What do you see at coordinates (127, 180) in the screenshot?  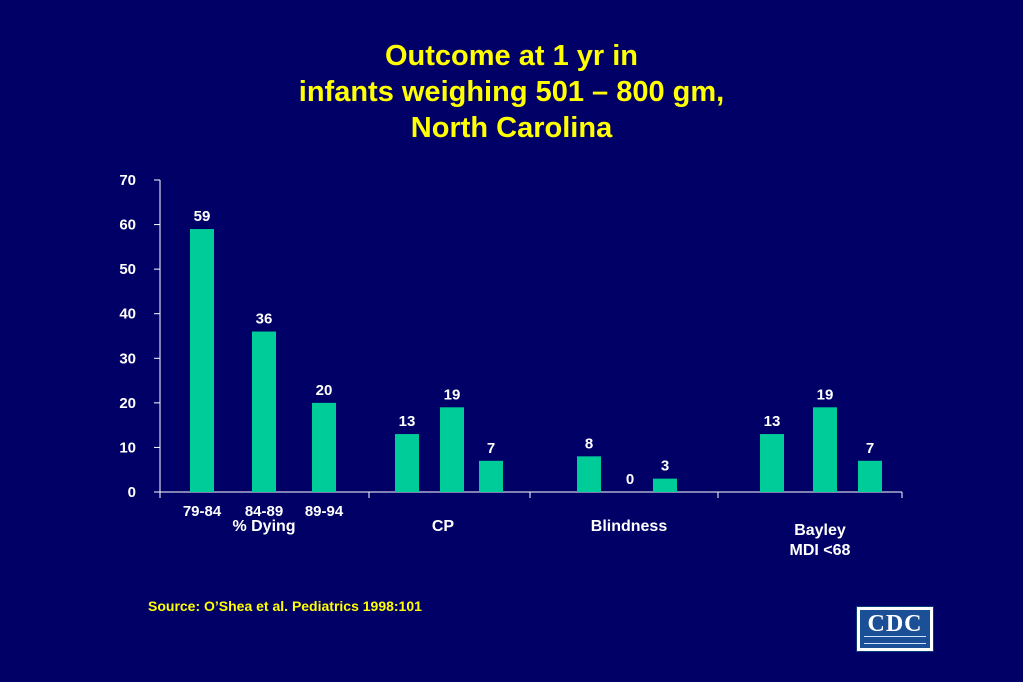 I see `y-tick-label: 70` at bounding box center [127, 180].